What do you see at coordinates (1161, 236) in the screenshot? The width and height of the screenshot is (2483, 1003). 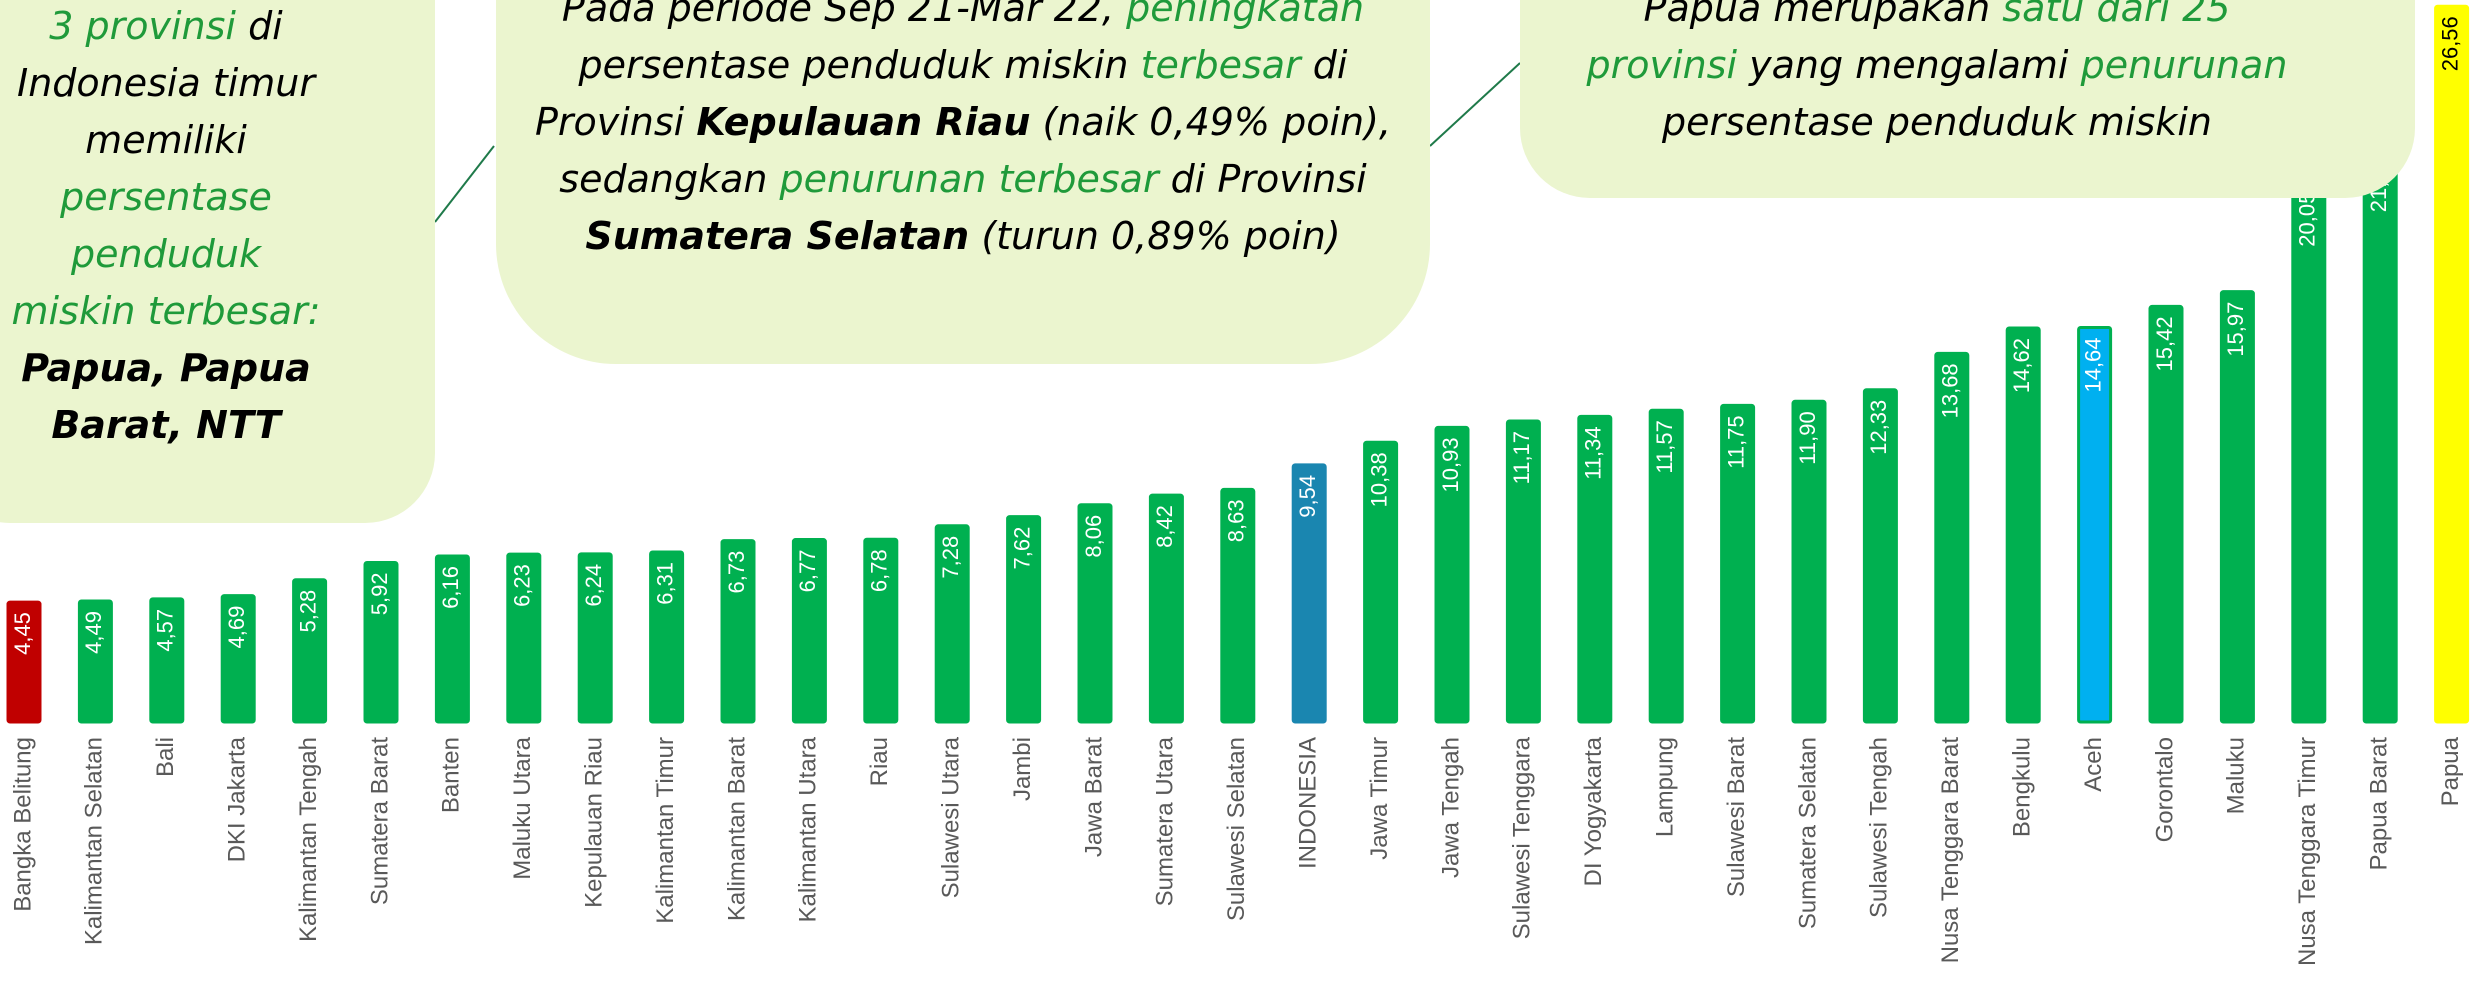 I see `callout-segment: (turun 0,89% poin)` at bounding box center [1161, 236].